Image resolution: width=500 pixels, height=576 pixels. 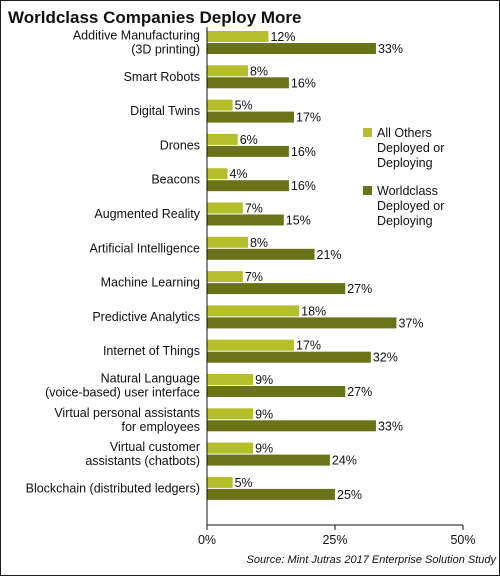 What do you see at coordinates (410, 148) in the screenshot?
I see `legend-label: All Others Deployed or Deploying` at bounding box center [410, 148].